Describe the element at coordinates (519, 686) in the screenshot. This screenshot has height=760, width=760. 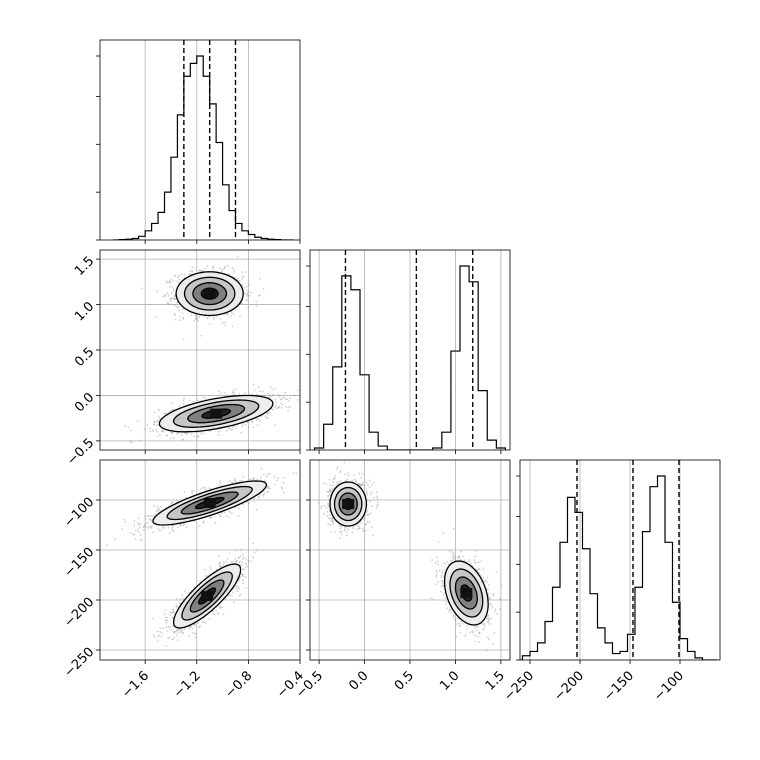
I see `x-tick-label: −250` at that location.